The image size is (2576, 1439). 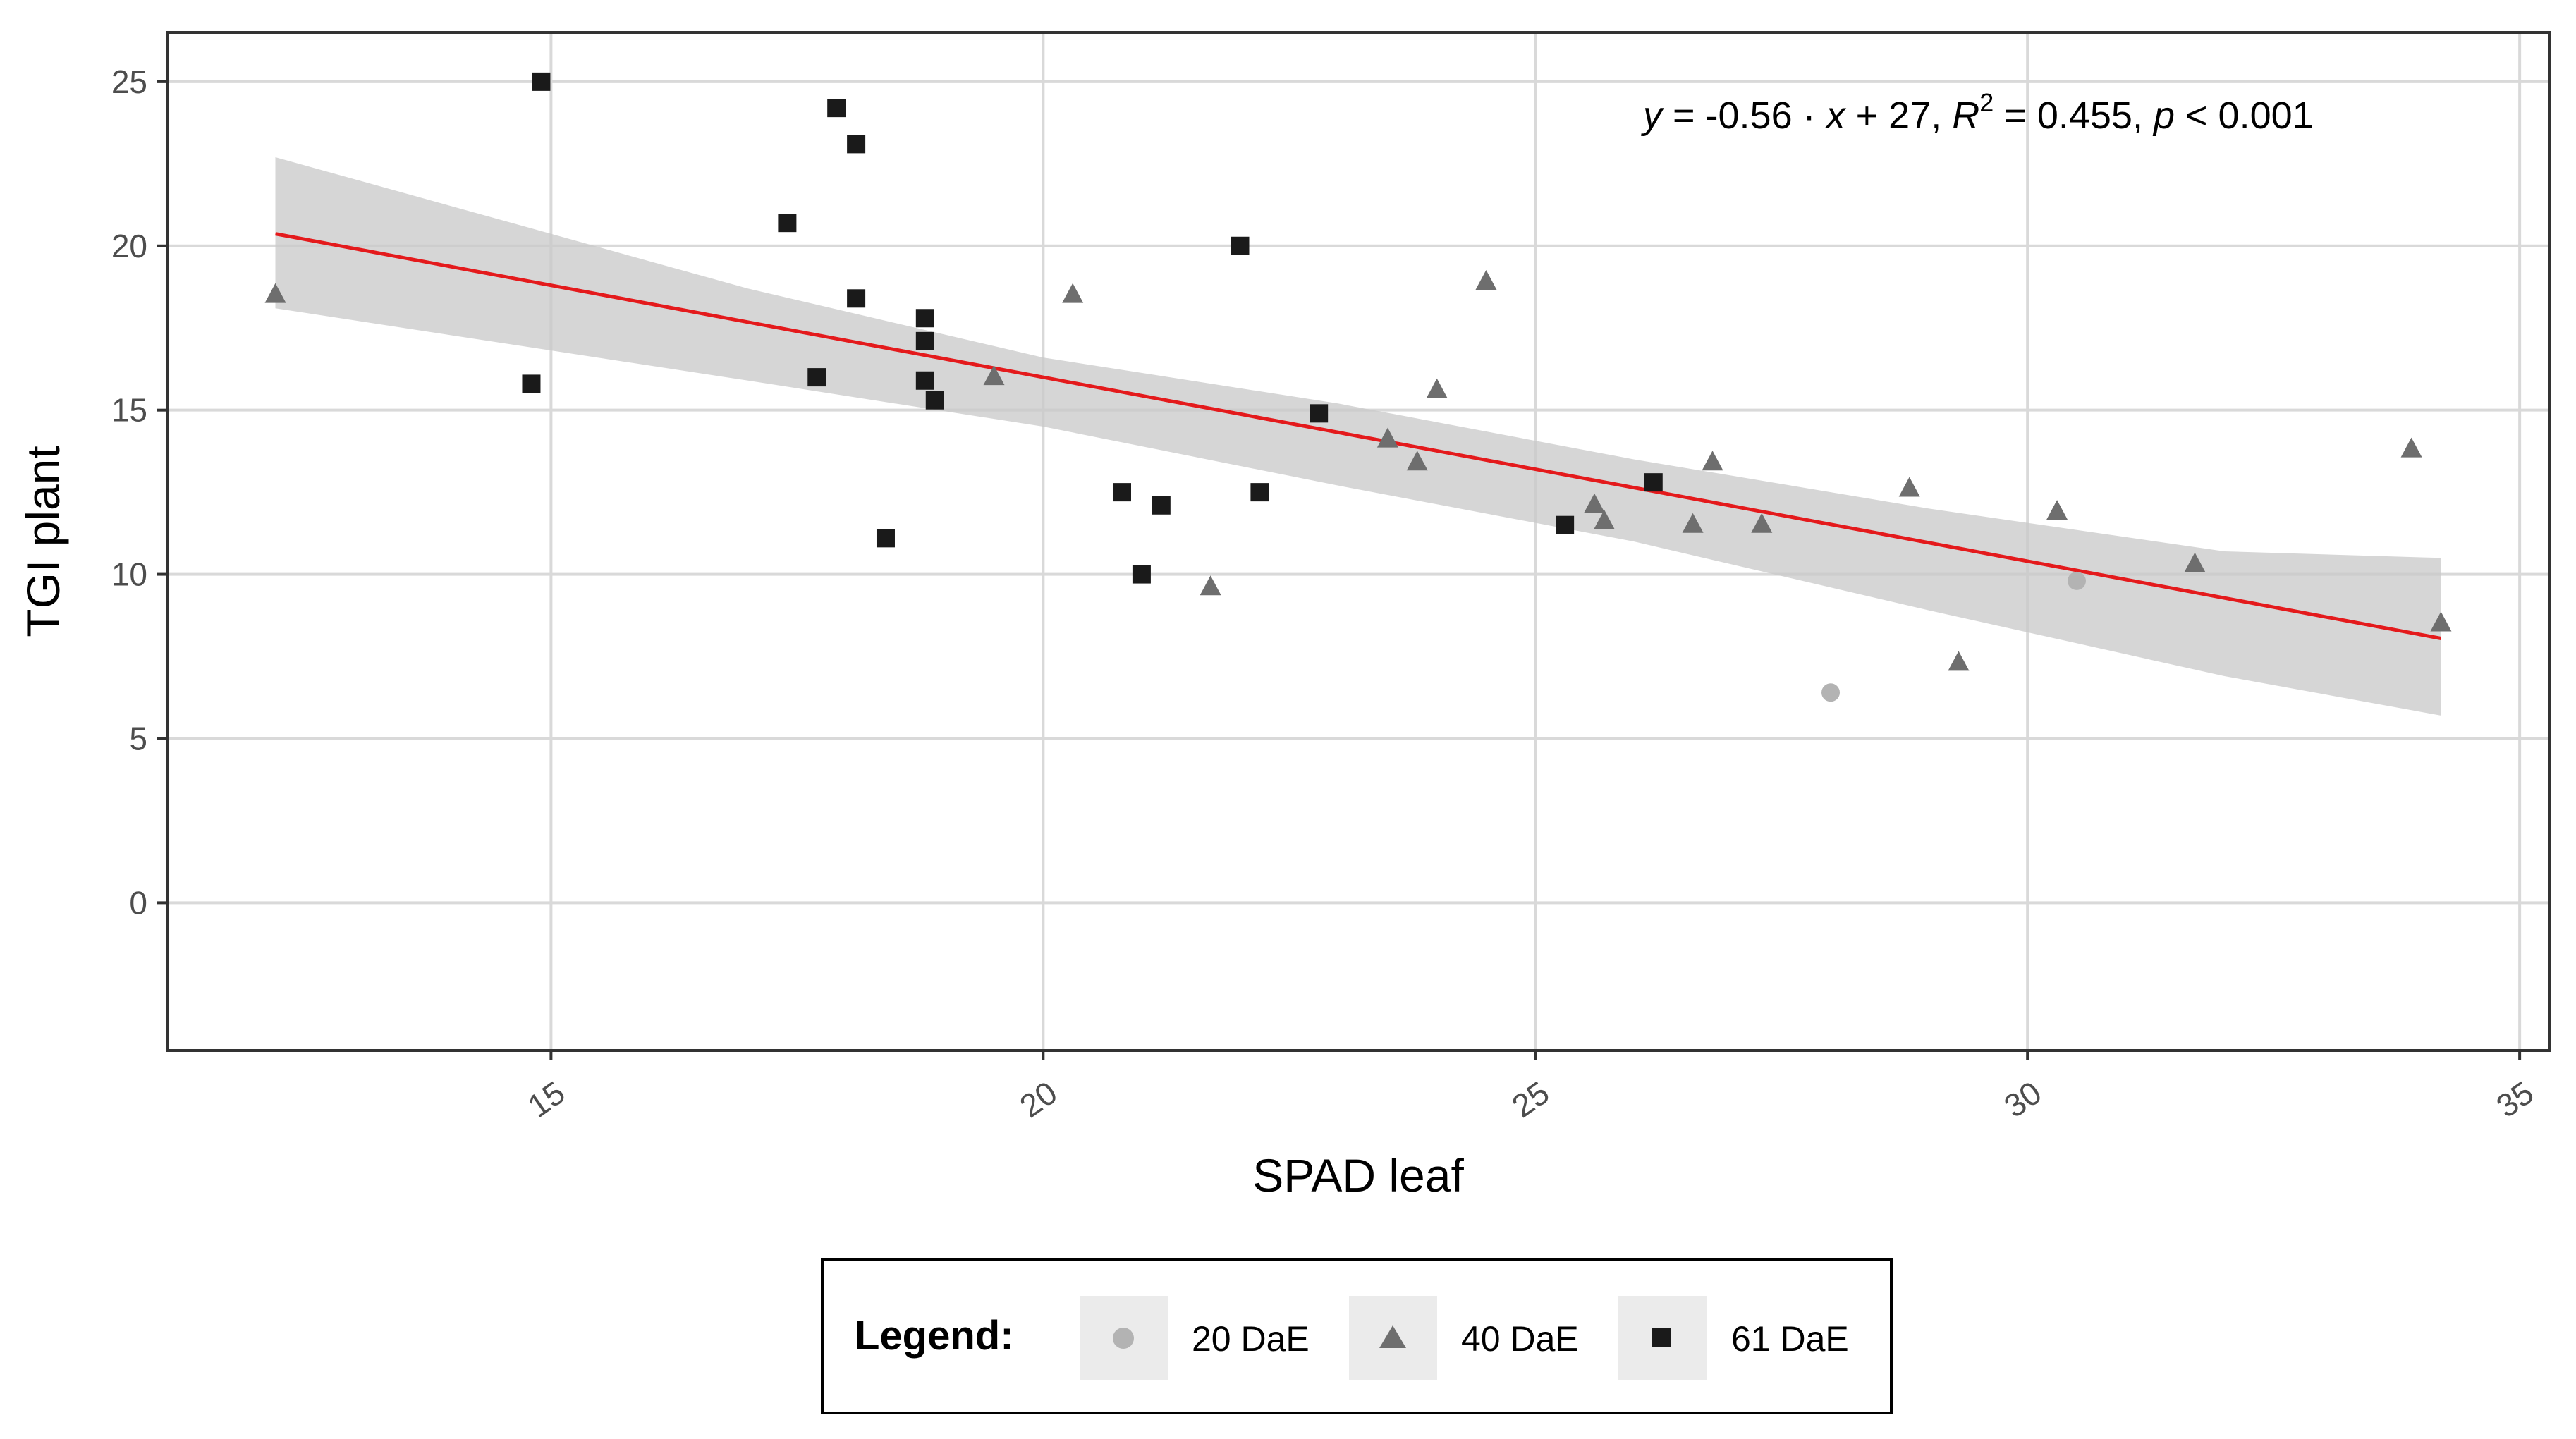 I want to click on annotation-y: y, so click(x=1652, y=116).